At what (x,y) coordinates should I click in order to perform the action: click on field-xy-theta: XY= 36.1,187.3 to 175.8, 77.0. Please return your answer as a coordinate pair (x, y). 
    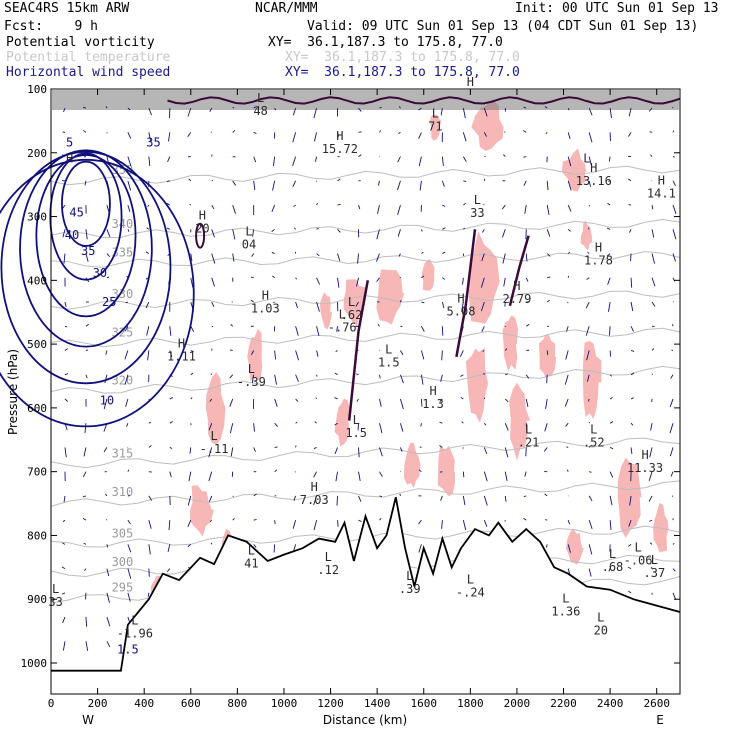
    Looking at the image, I should click on (402, 57).